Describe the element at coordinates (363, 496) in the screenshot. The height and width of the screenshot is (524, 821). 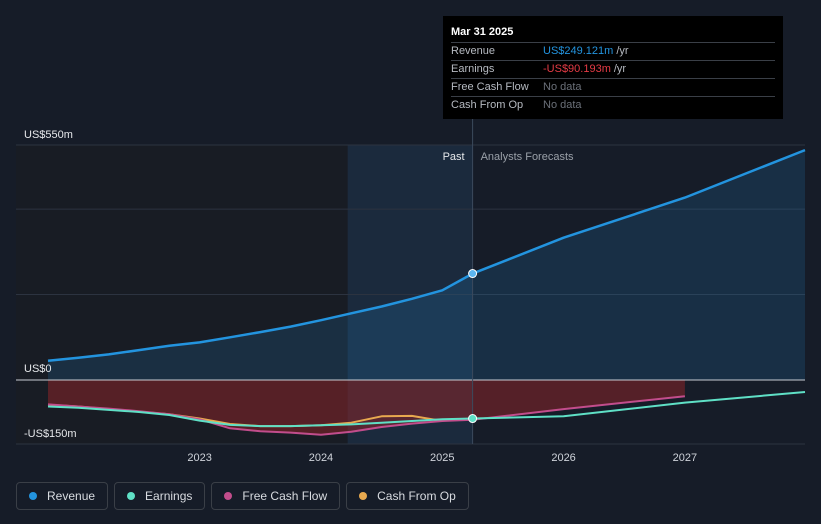
I see `cash-from-op-dot-icon` at that location.